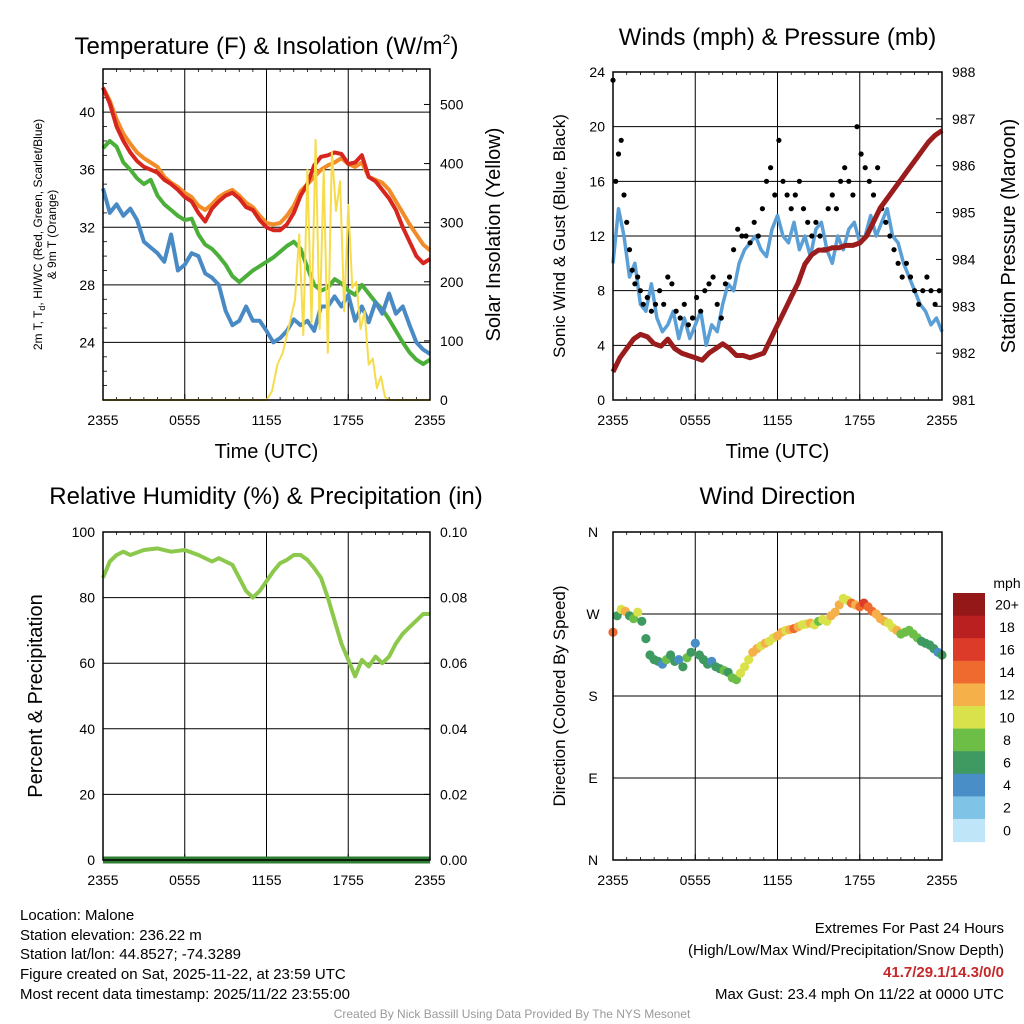 The height and width of the screenshot is (1024, 1024). What do you see at coordinates (38, 212) in the screenshot?
I see `temp-ylabel-rest: , HI/WC (Red, Green, Scarlet/Blue)` at bounding box center [38, 212].